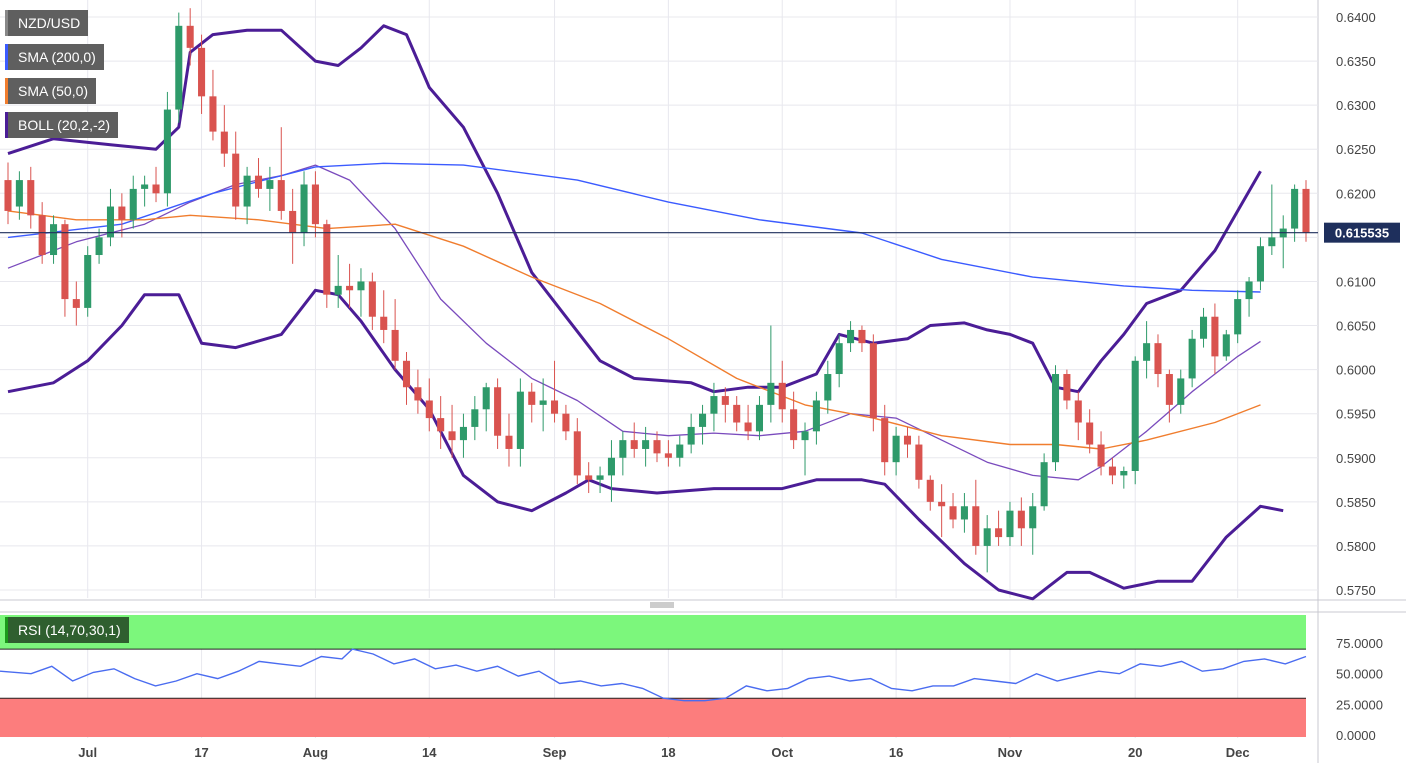  What do you see at coordinates (1359, 674) in the screenshot?
I see `rsi-tick-label: 50.0000` at bounding box center [1359, 674].